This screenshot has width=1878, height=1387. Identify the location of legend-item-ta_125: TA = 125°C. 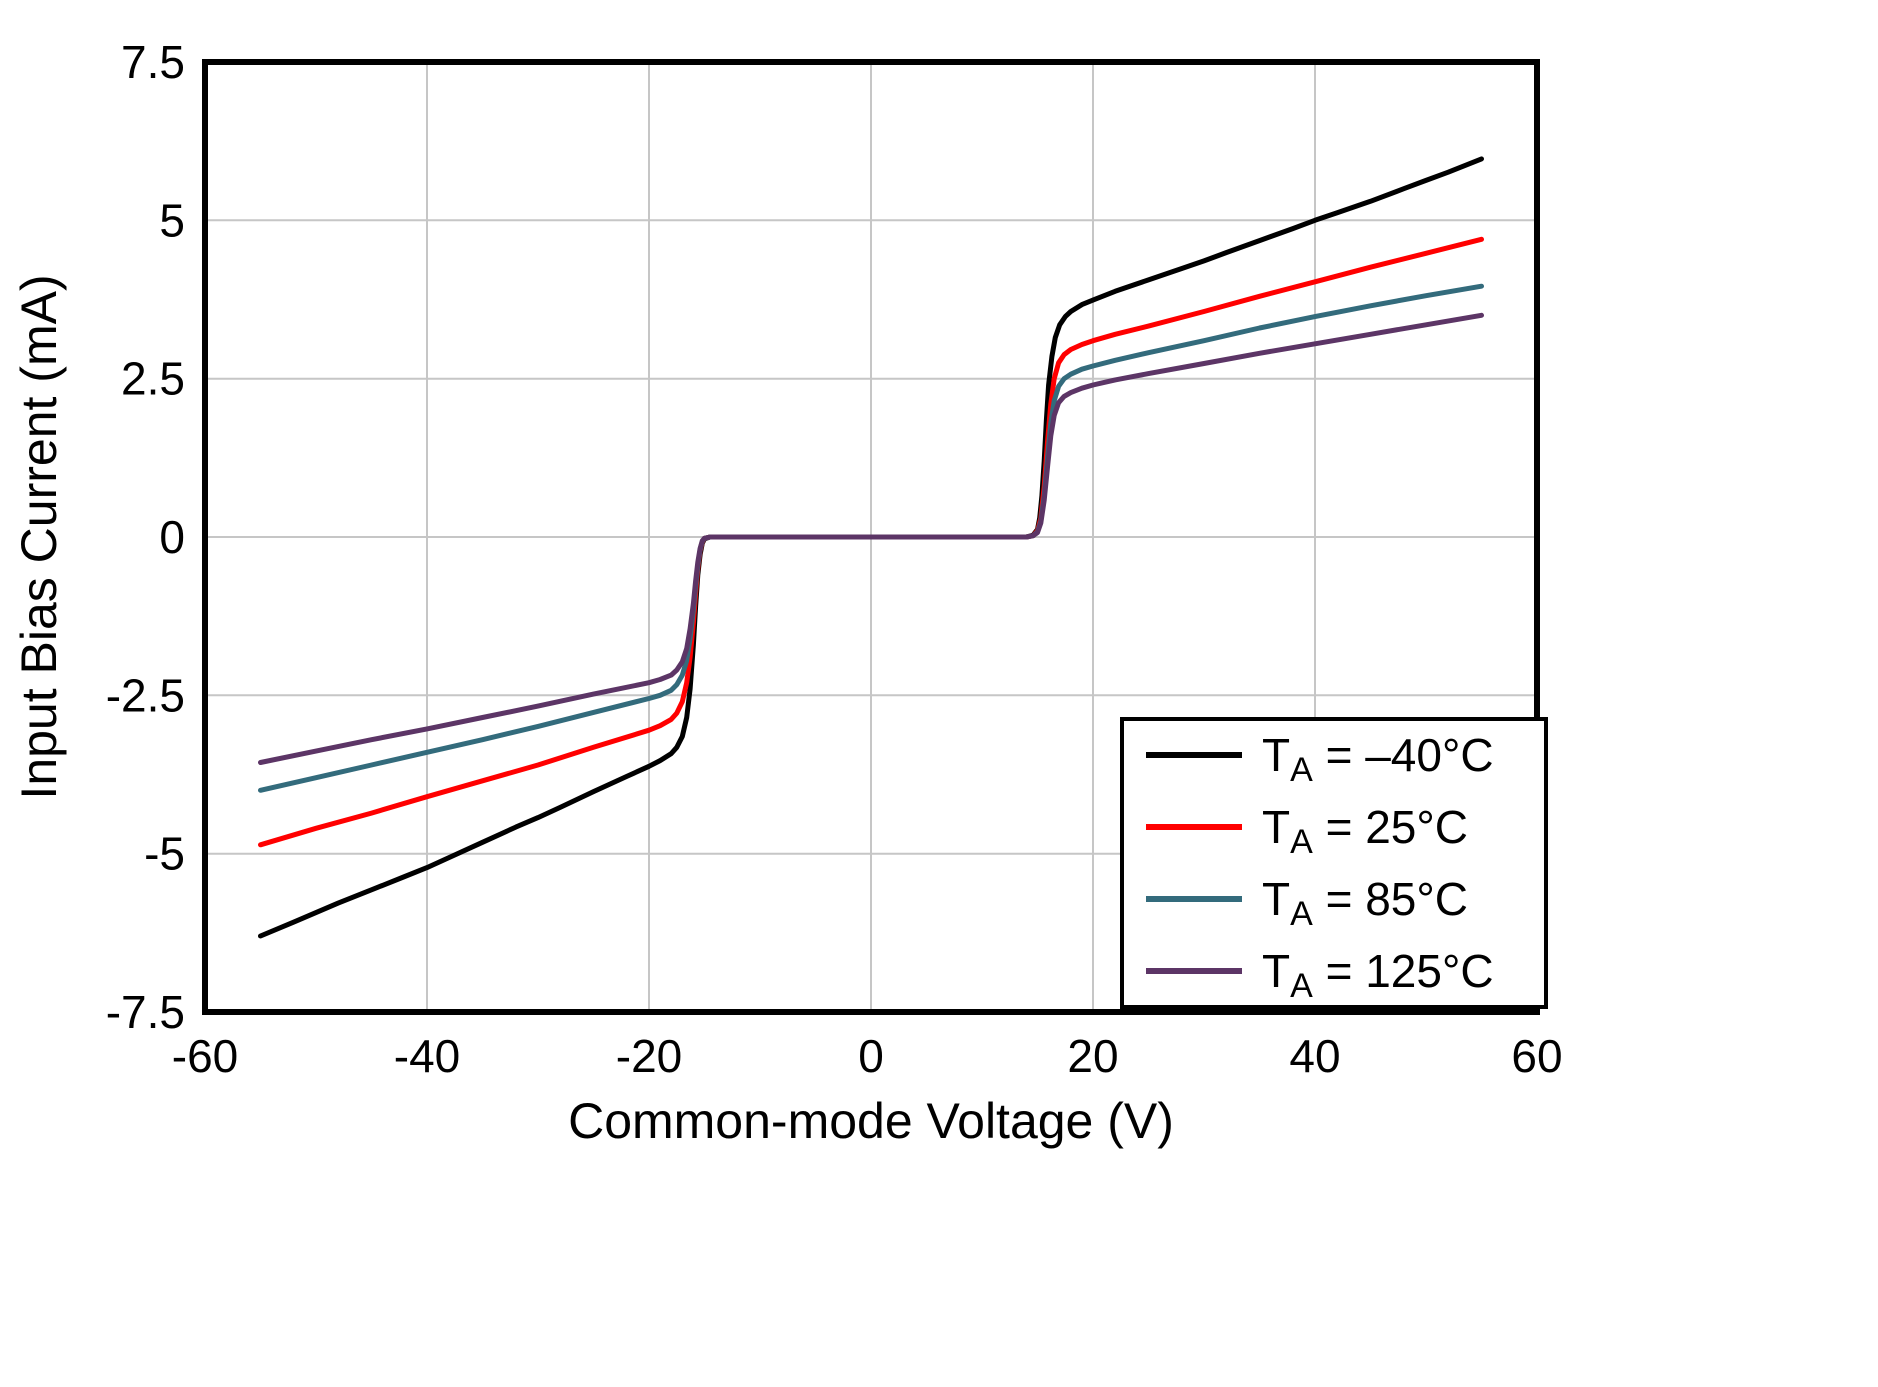
(1320, 975).